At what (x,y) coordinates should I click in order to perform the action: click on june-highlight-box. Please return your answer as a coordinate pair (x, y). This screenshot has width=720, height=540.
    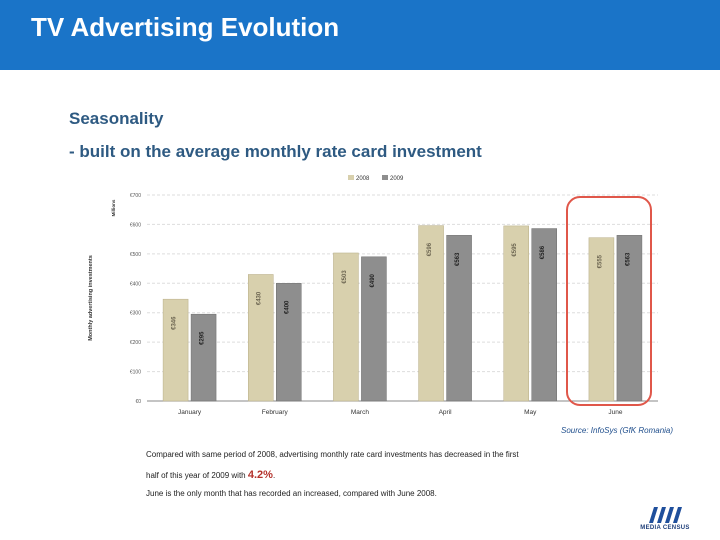
    Looking at the image, I should click on (609, 301).